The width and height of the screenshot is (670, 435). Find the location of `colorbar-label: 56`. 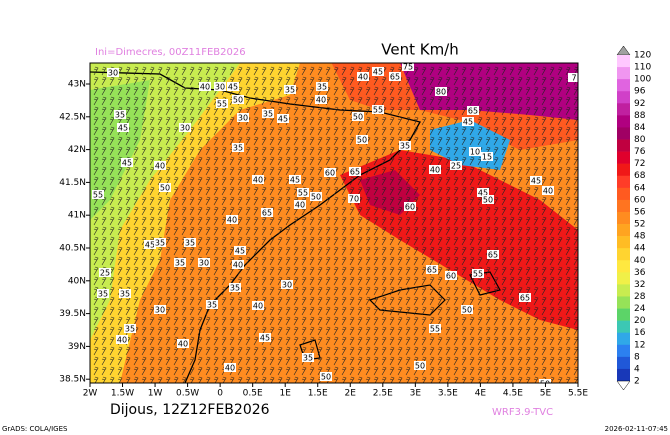

colorbar-label: 56 is located at coordinates (640, 212).